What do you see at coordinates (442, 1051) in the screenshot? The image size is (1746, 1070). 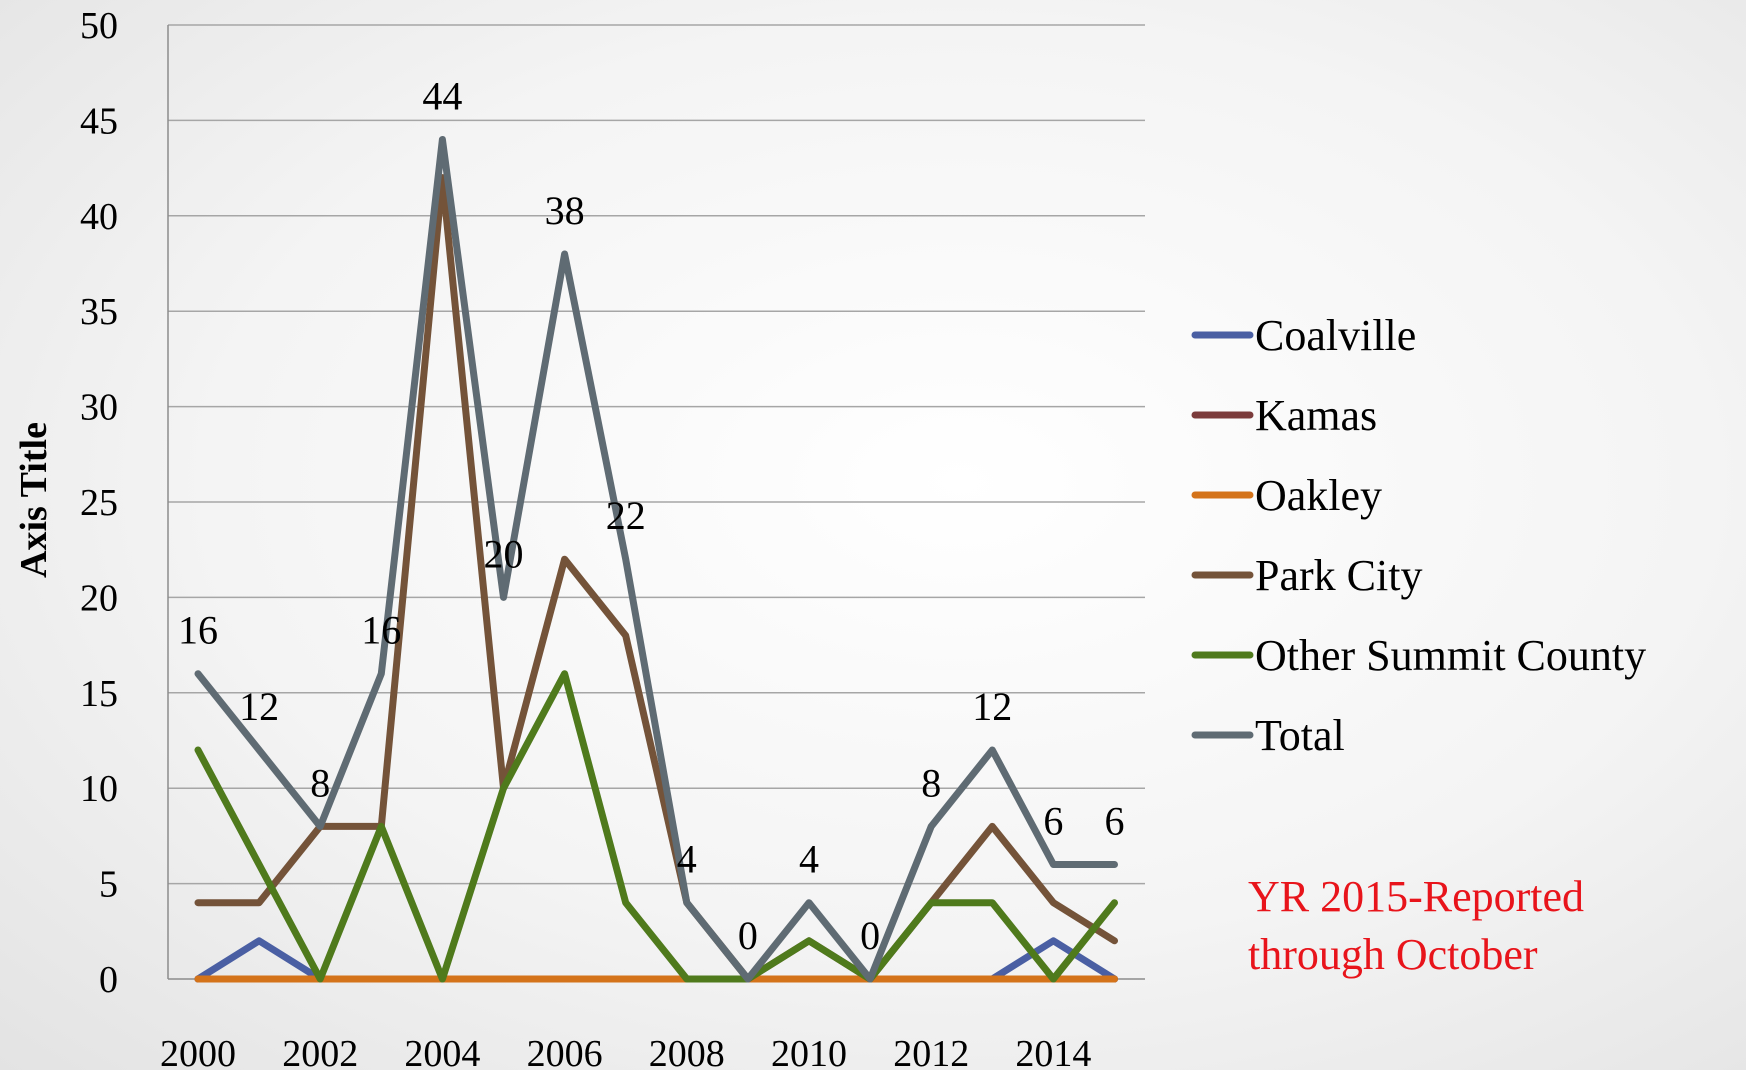 I see `x-tick-label: 2004` at bounding box center [442, 1051].